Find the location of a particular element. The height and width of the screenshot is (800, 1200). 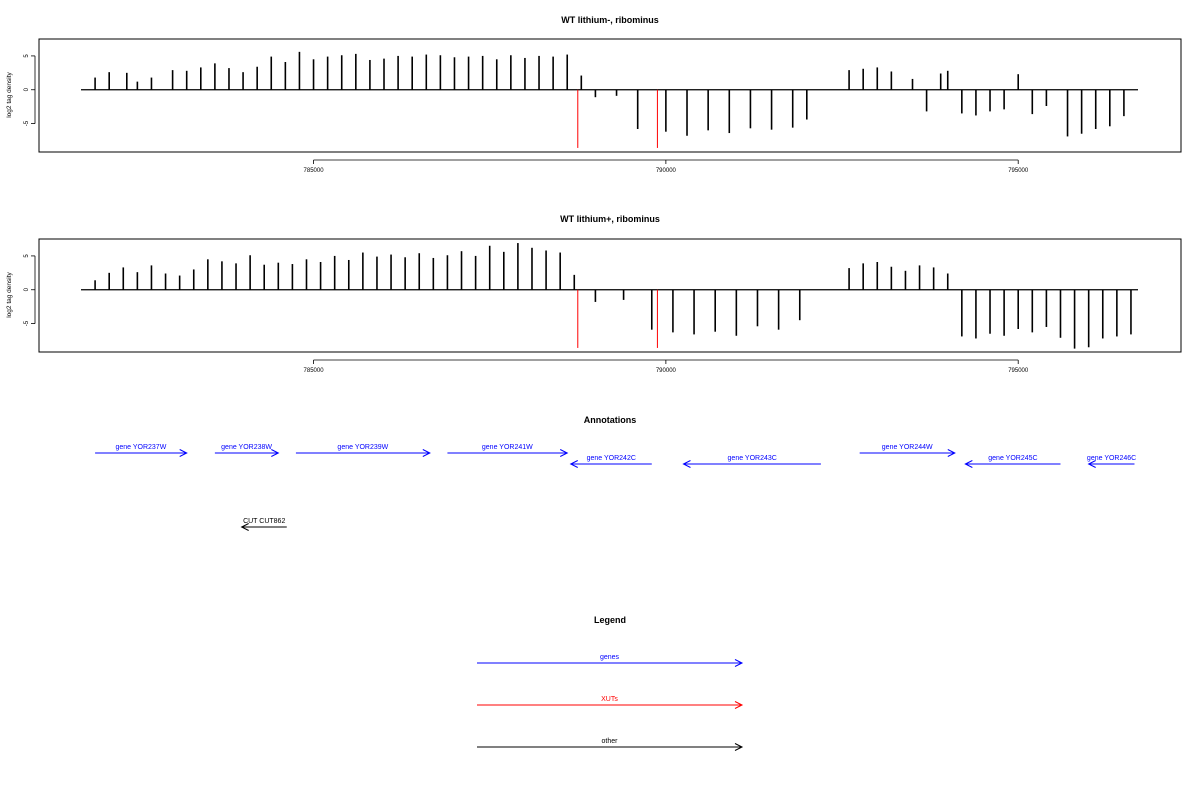

gene-feature: gene YOR239W is located at coordinates (363, 450).